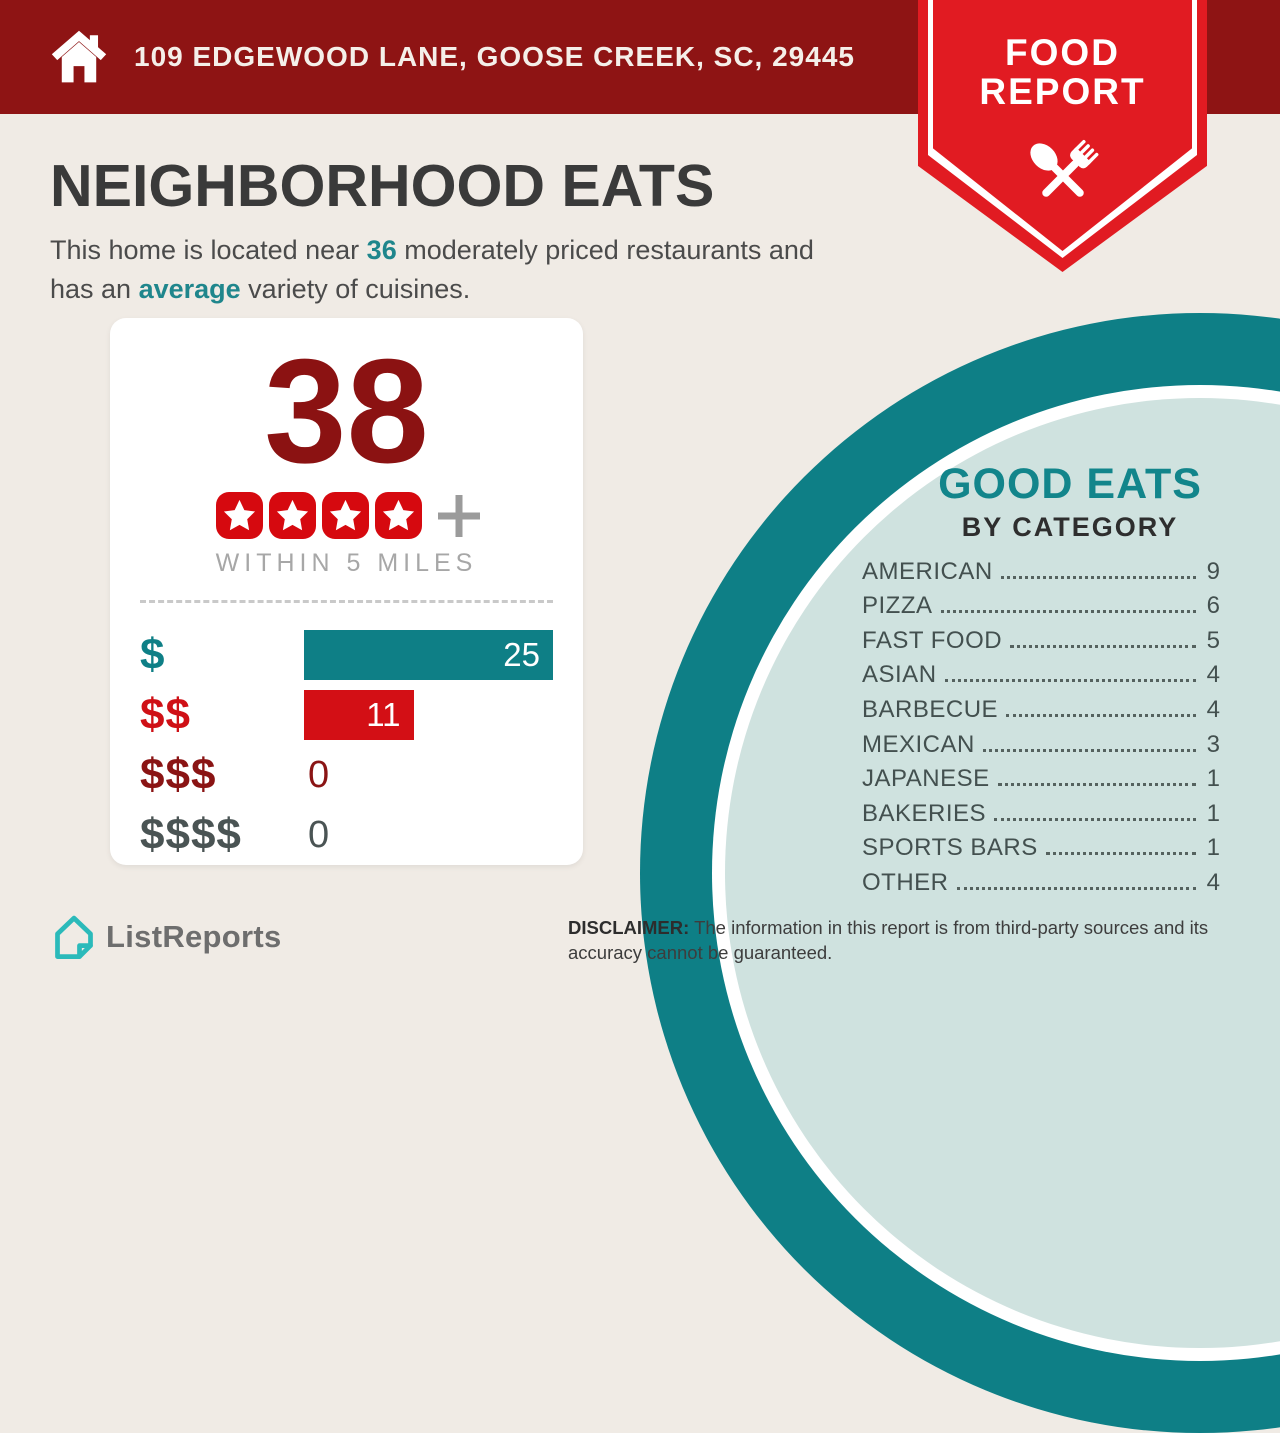 The image size is (1280, 1433). What do you see at coordinates (191, 834) in the screenshot?
I see `price-label: $$$$` at bounding box center [191, 834].